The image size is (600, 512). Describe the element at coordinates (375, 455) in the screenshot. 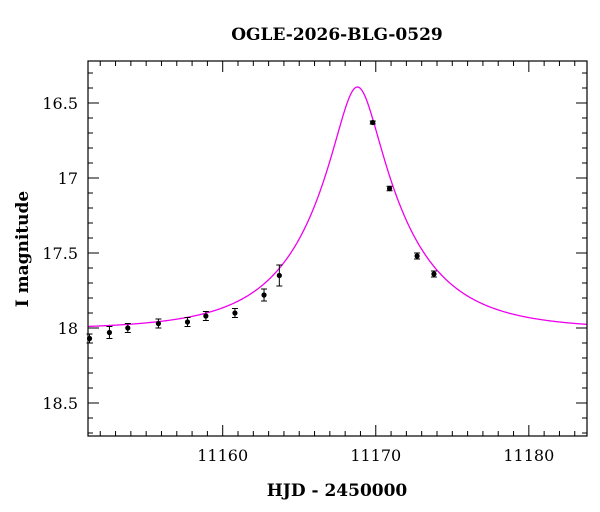

I see `x-tick-label: 11170` at that location.